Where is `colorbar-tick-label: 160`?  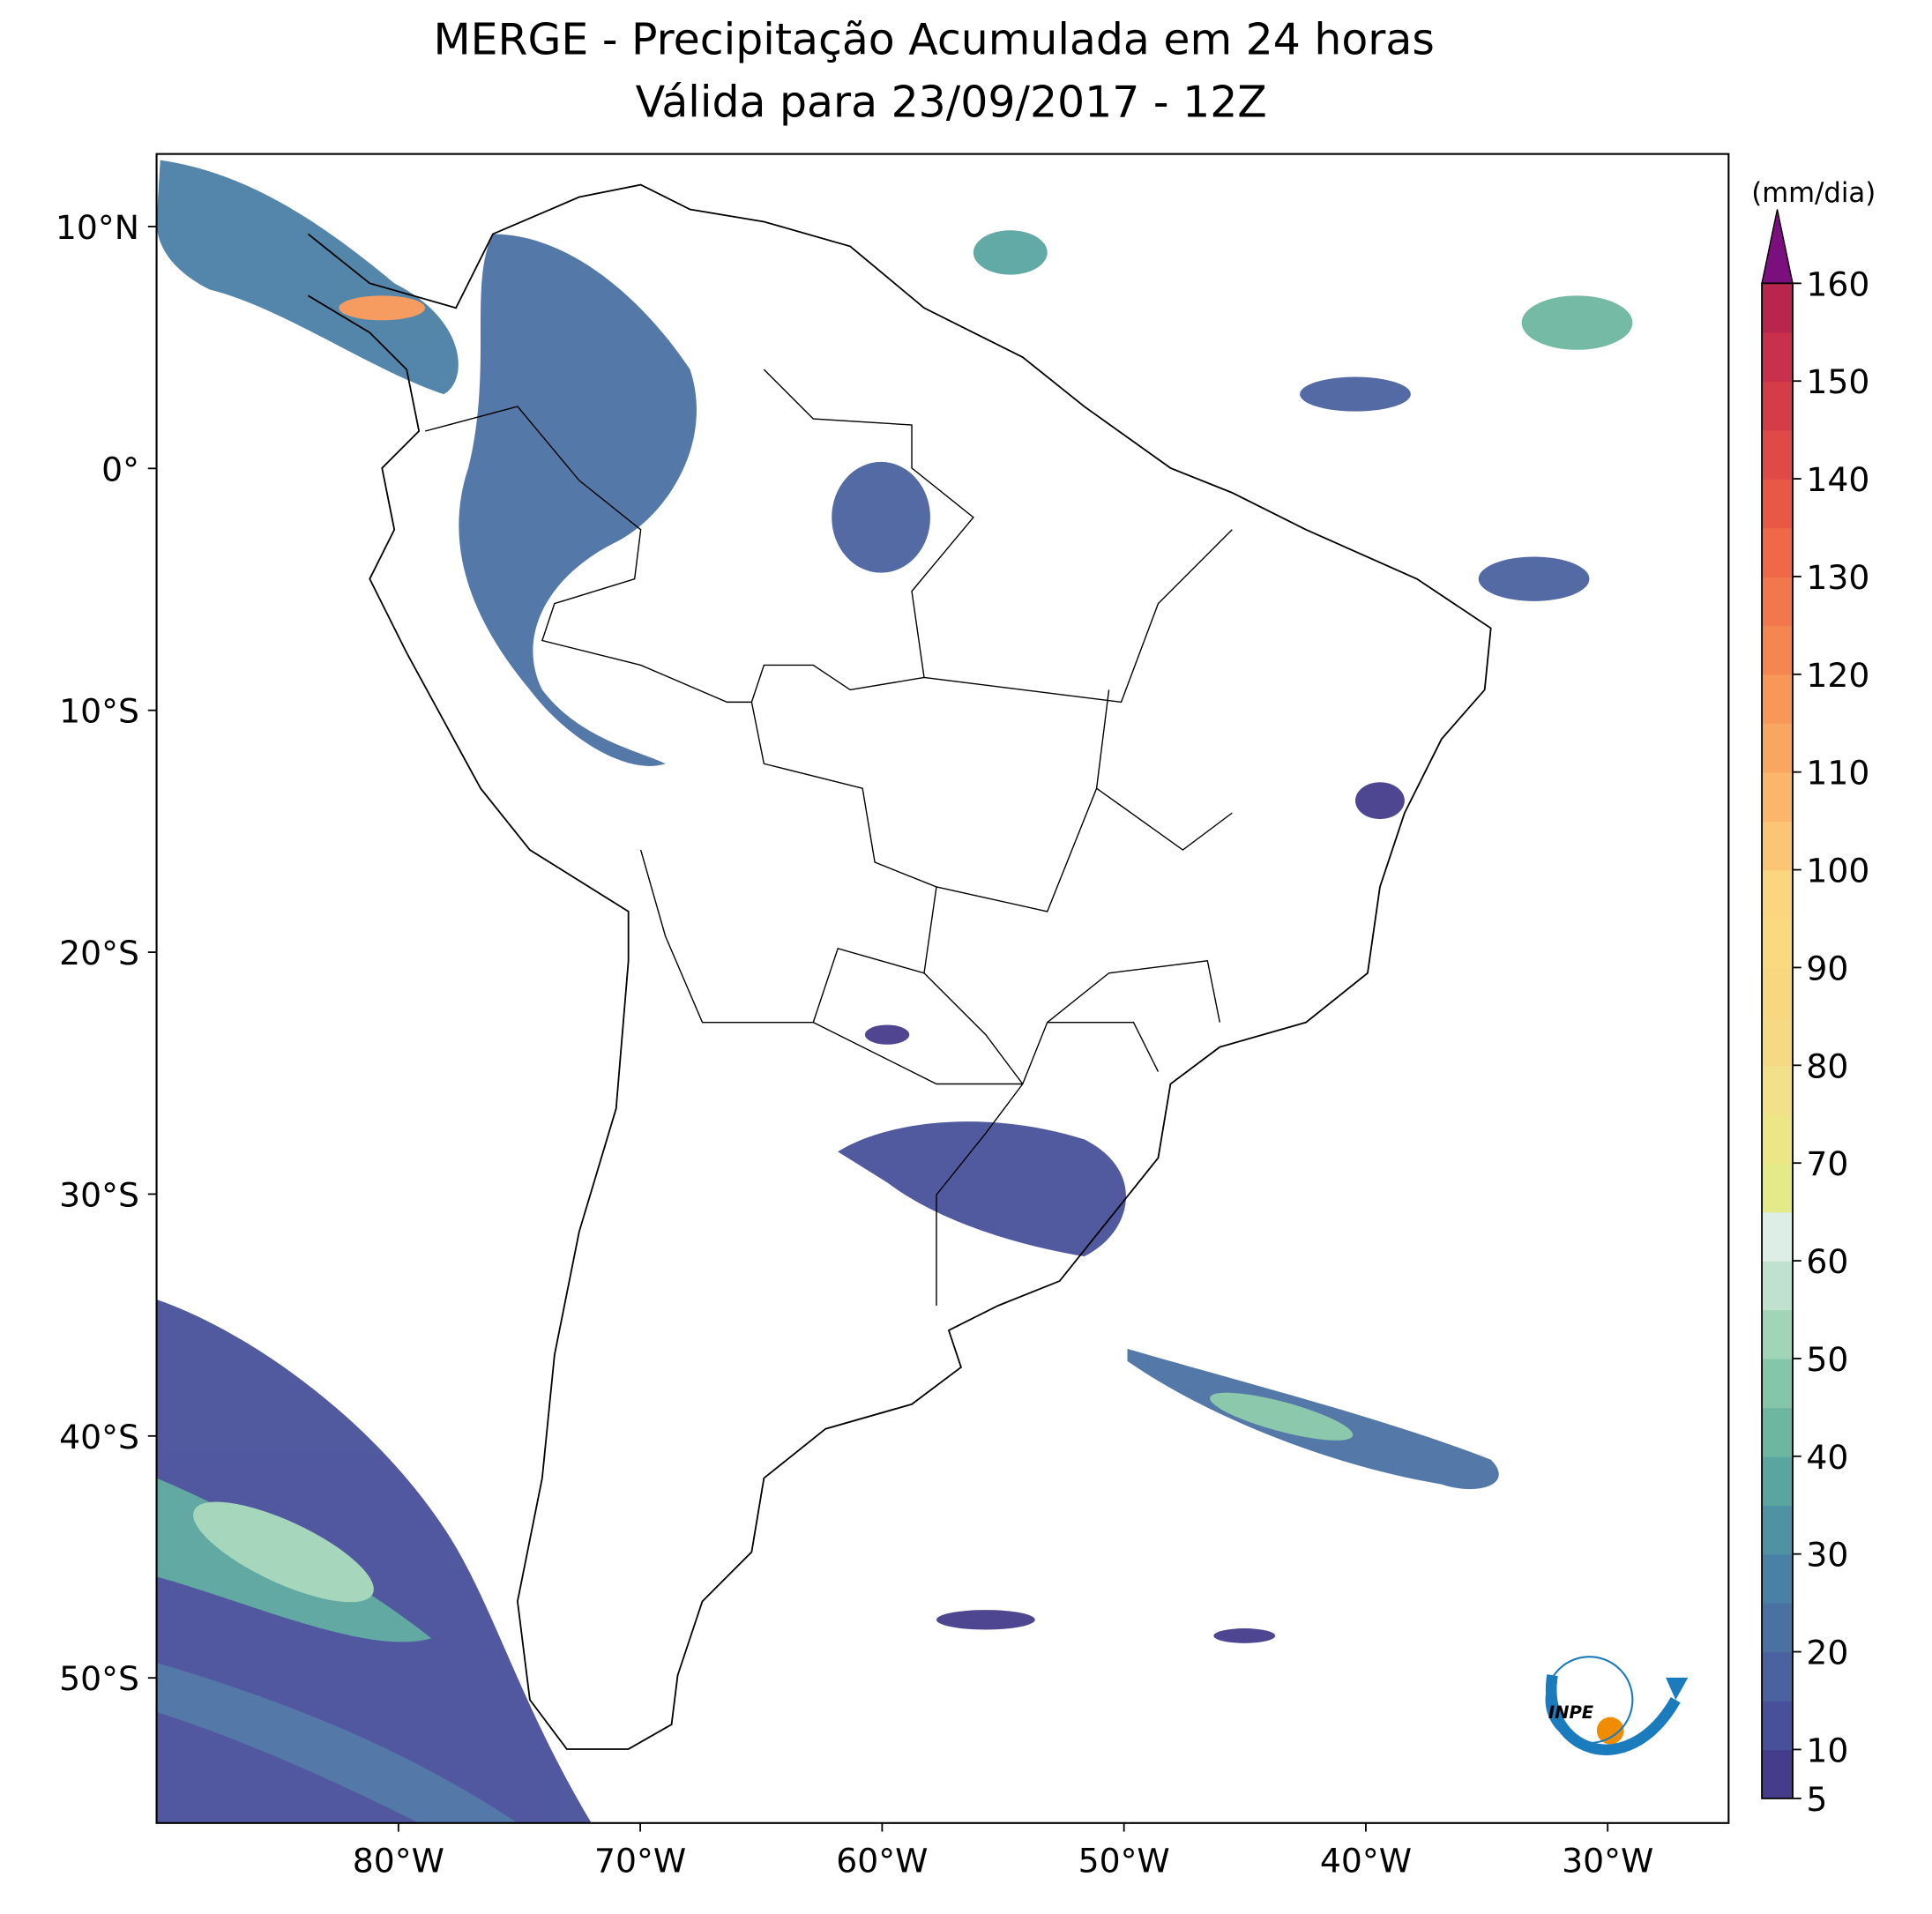 colorbar-tick-label: 160 is located at coordinates (1837, 283).